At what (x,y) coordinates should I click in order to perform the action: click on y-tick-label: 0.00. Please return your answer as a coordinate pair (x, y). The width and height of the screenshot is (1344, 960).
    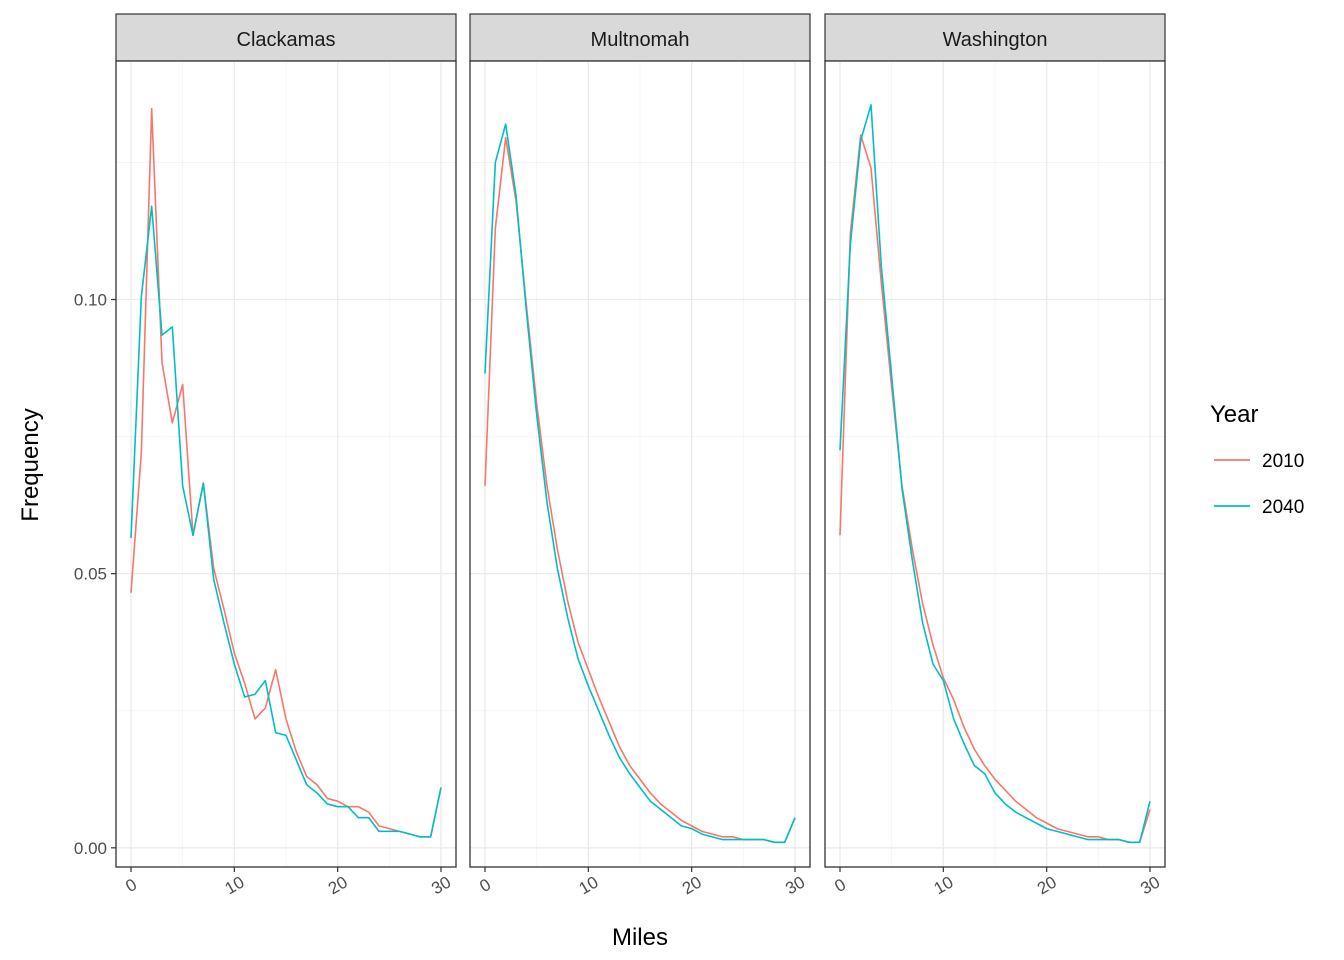
    Looking at the image, I should click on (90, 848).